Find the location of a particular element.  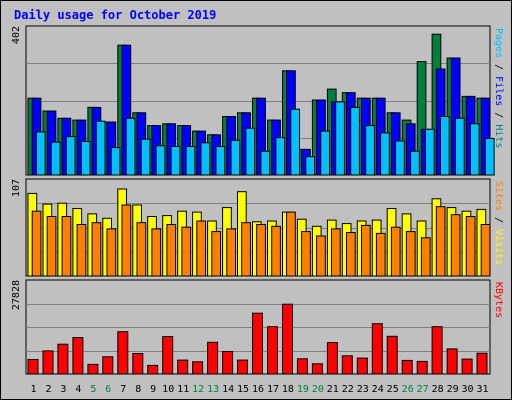

x-tick-label: 11 is located at coordinates (183, 389).